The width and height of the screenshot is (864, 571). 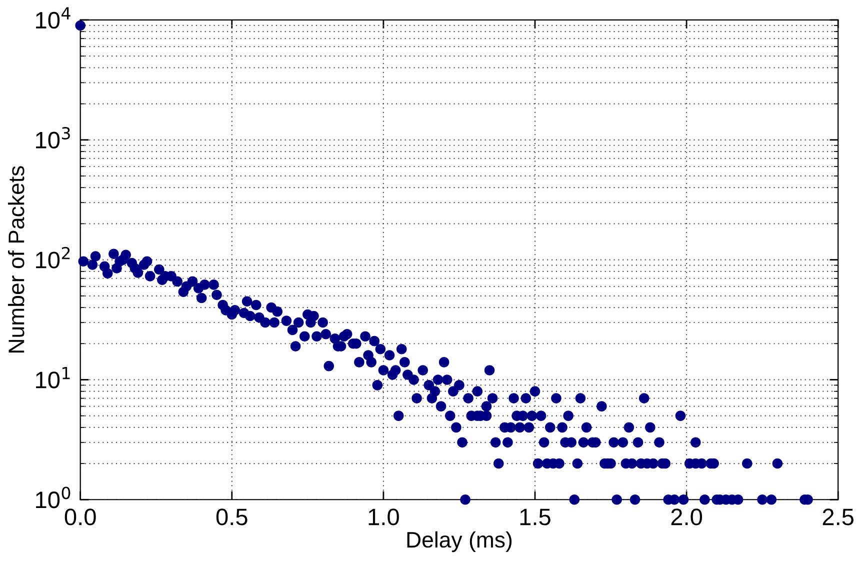 What do you see at coordinates (80, 517) in the screenshot?
I see `x-tick-label: 0.0` at bounding box center [80, 517].